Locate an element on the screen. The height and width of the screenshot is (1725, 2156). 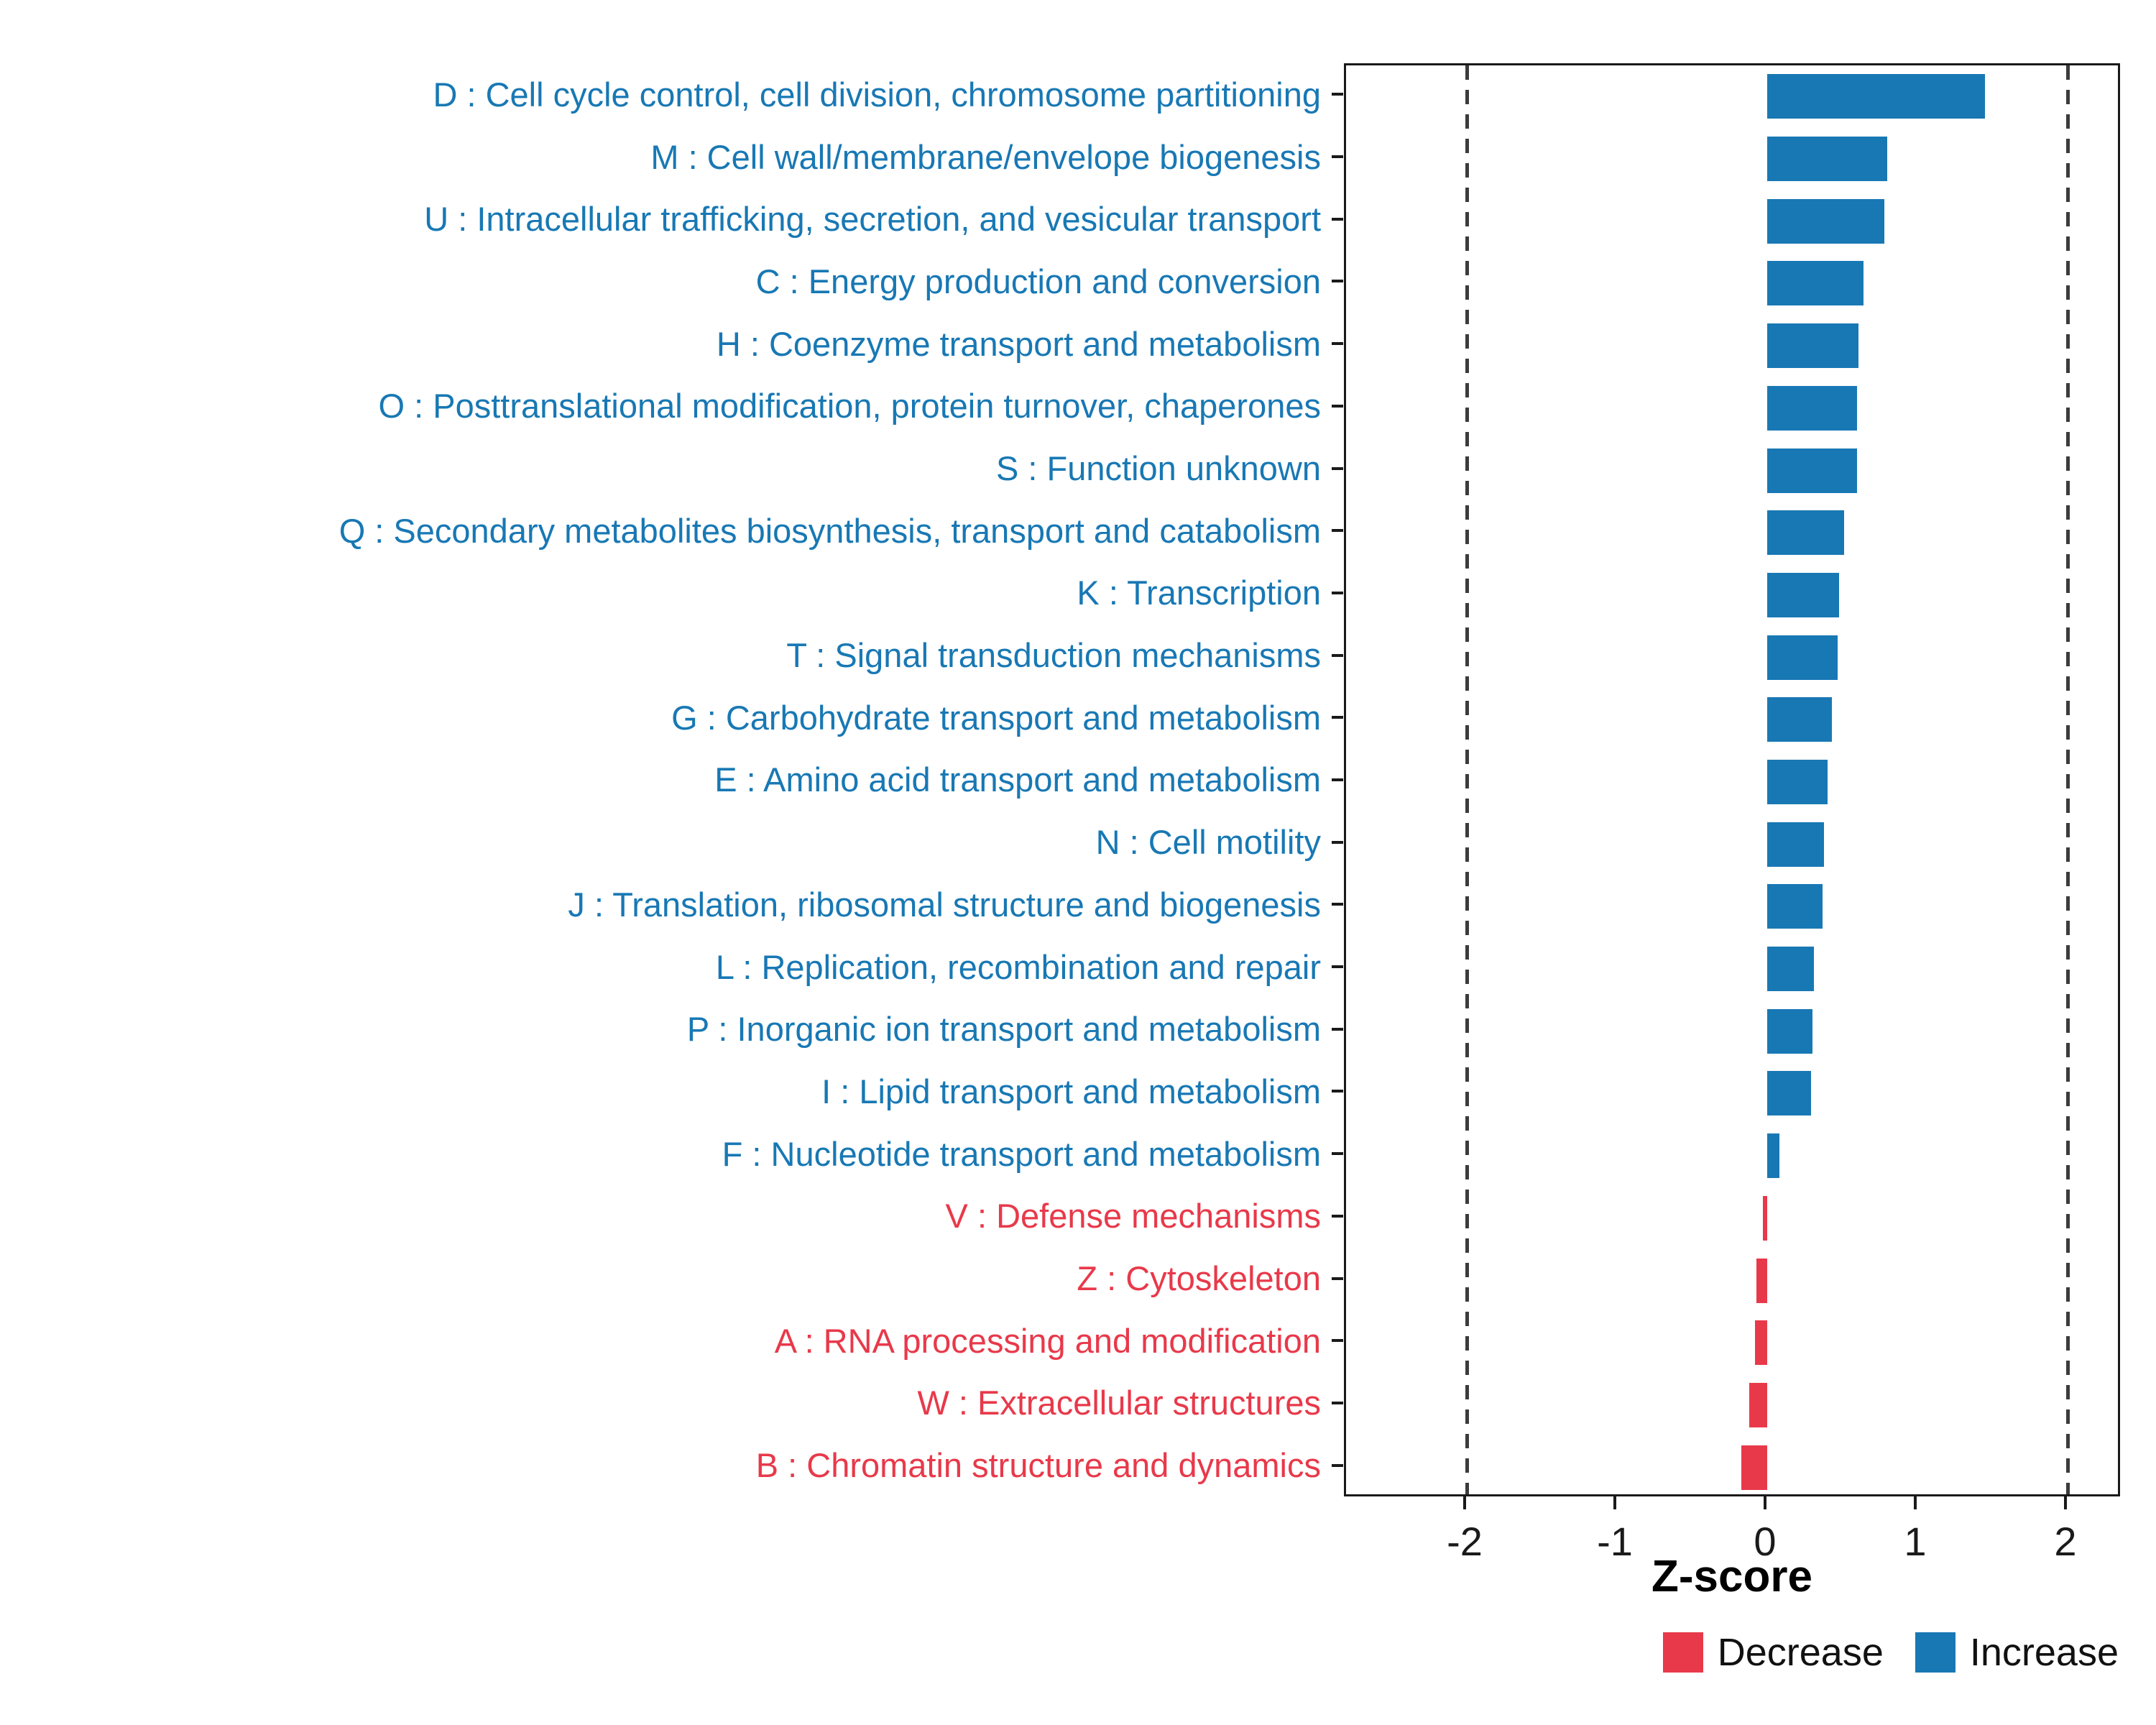
bar-I is located at coordinates (1789, 1093).